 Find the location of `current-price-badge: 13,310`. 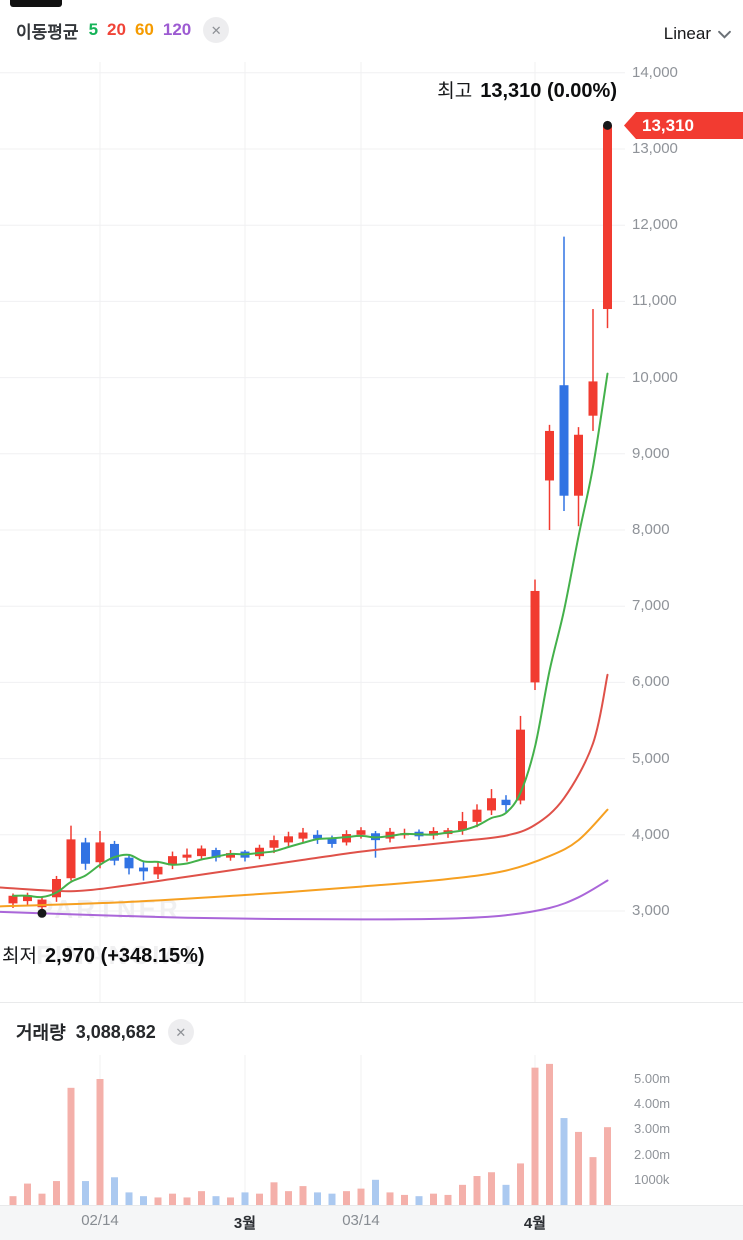

current-price-badge: 13,310 is located at coordinates (683, 125).